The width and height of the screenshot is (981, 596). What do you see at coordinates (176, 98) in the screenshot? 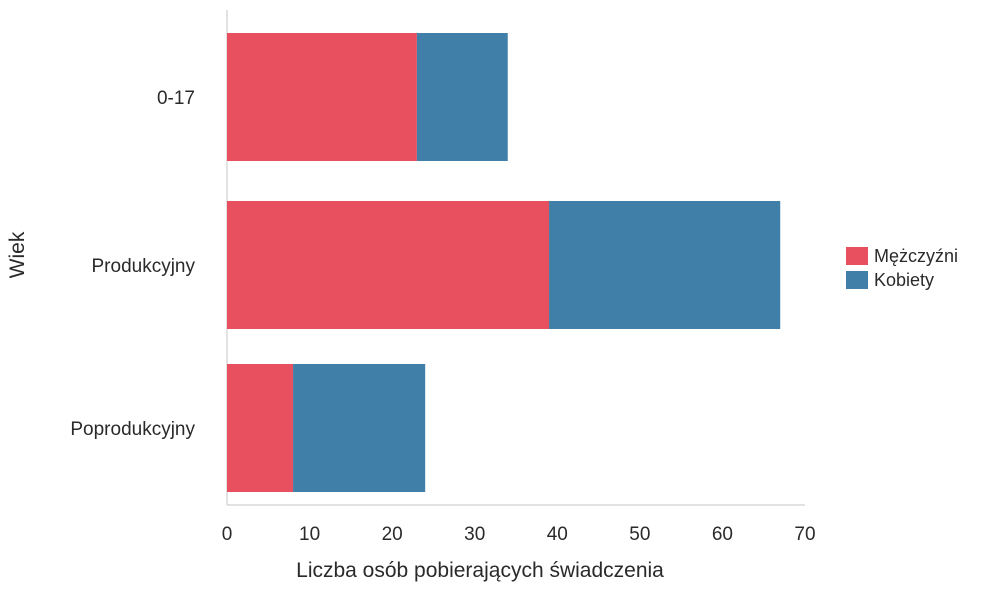
I see `category-label-0: 0-17` at bounding box center [176, 98].